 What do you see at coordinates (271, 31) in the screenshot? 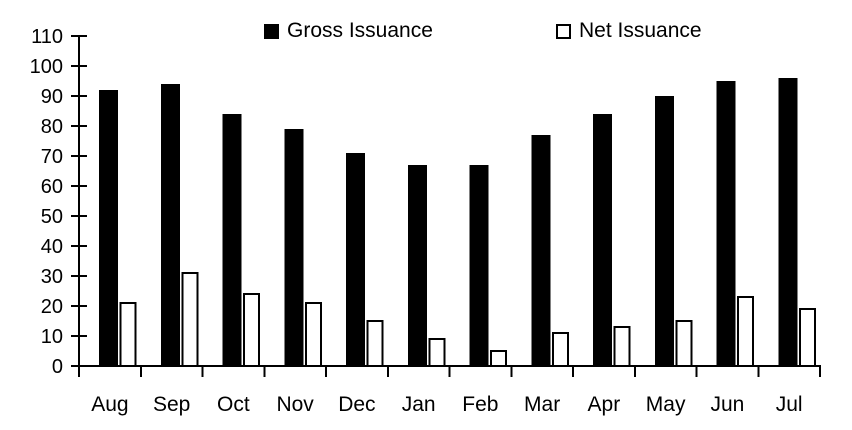
I see `gross-issuance-swatch-icon` at bounding box center [271, 31].